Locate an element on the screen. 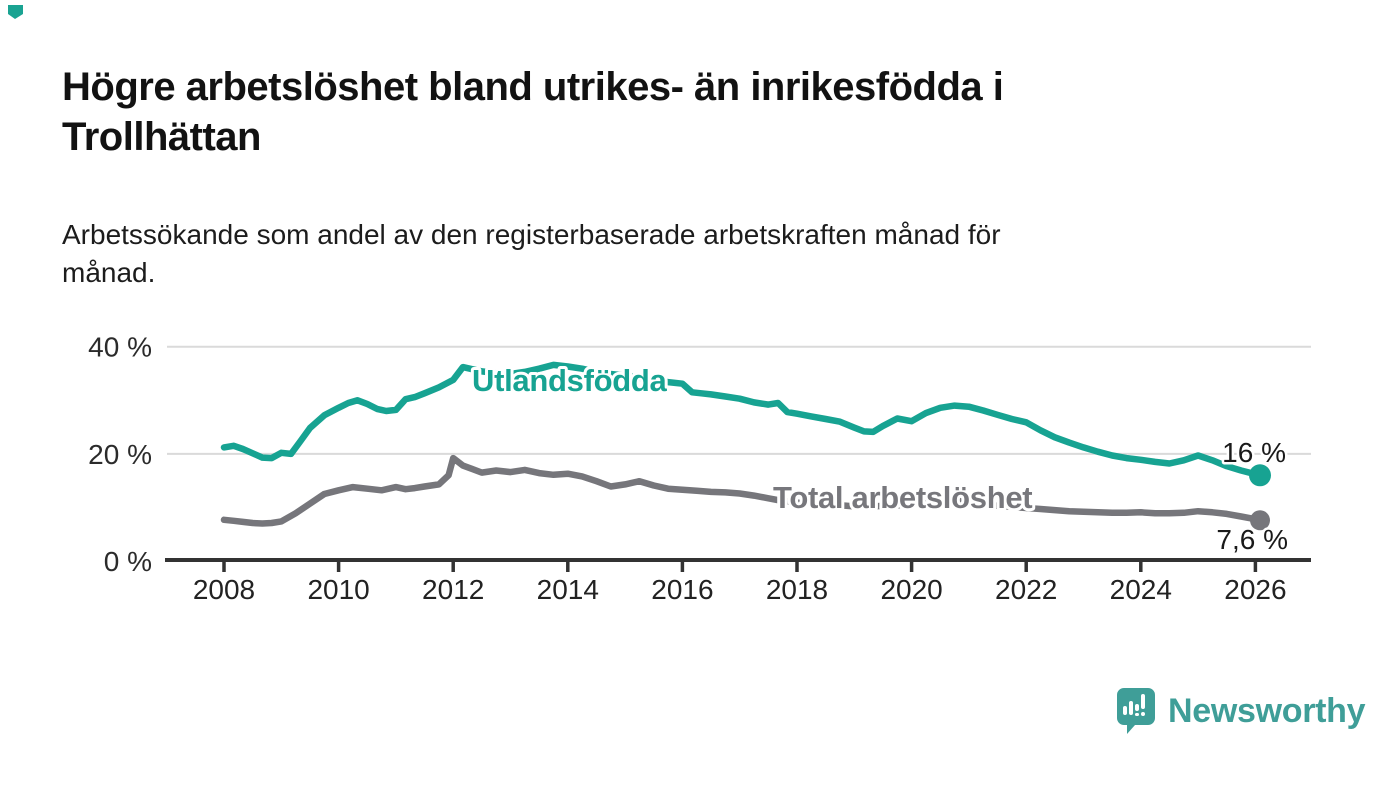  x-tick-label: 2022 is located at coordinates (1026, 589).